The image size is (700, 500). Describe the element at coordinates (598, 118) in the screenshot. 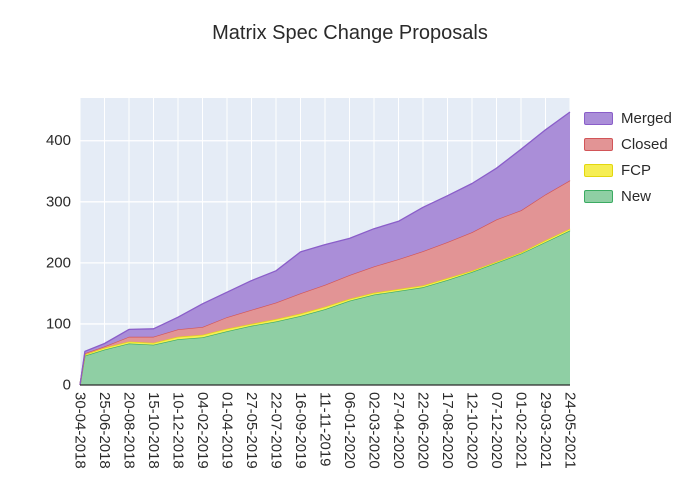

I see `legend-swatch-merged-icon` at that location.